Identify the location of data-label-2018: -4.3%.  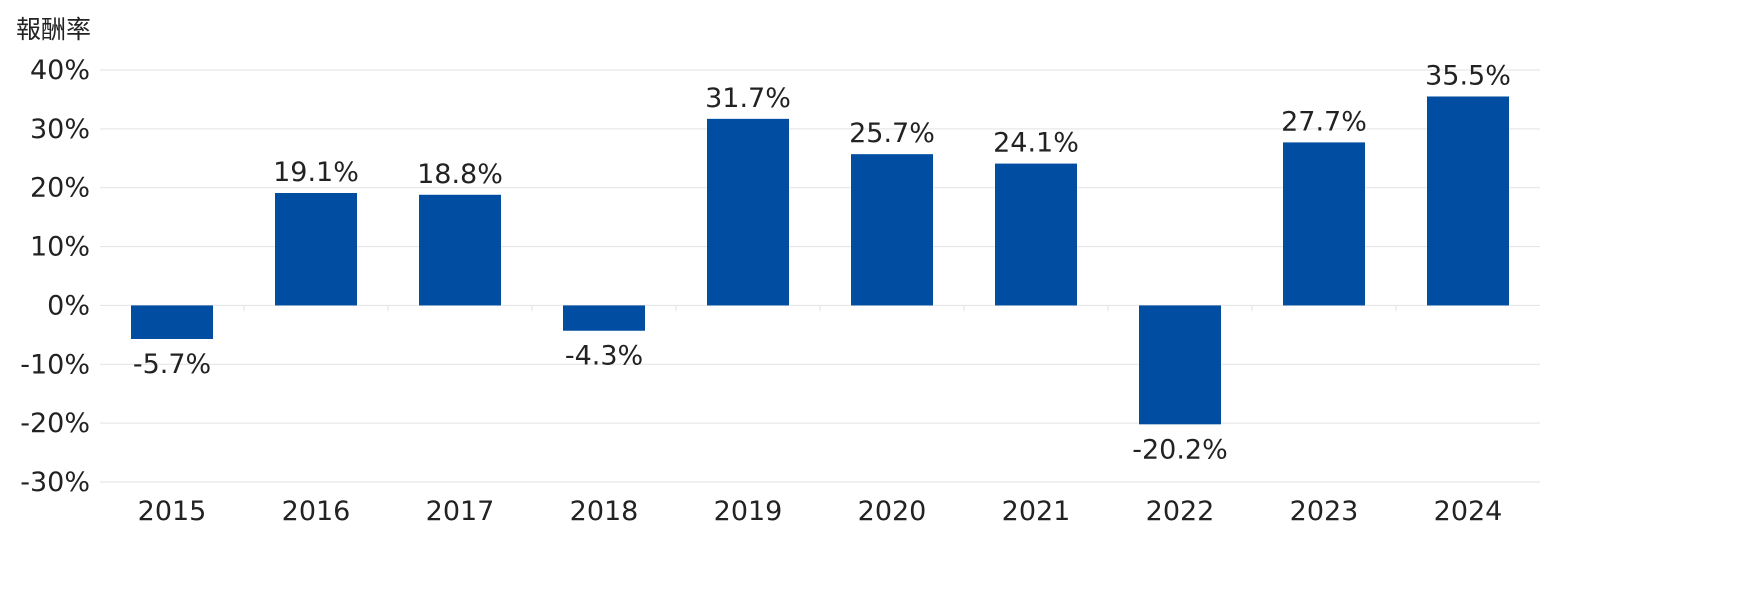
(604, 356).